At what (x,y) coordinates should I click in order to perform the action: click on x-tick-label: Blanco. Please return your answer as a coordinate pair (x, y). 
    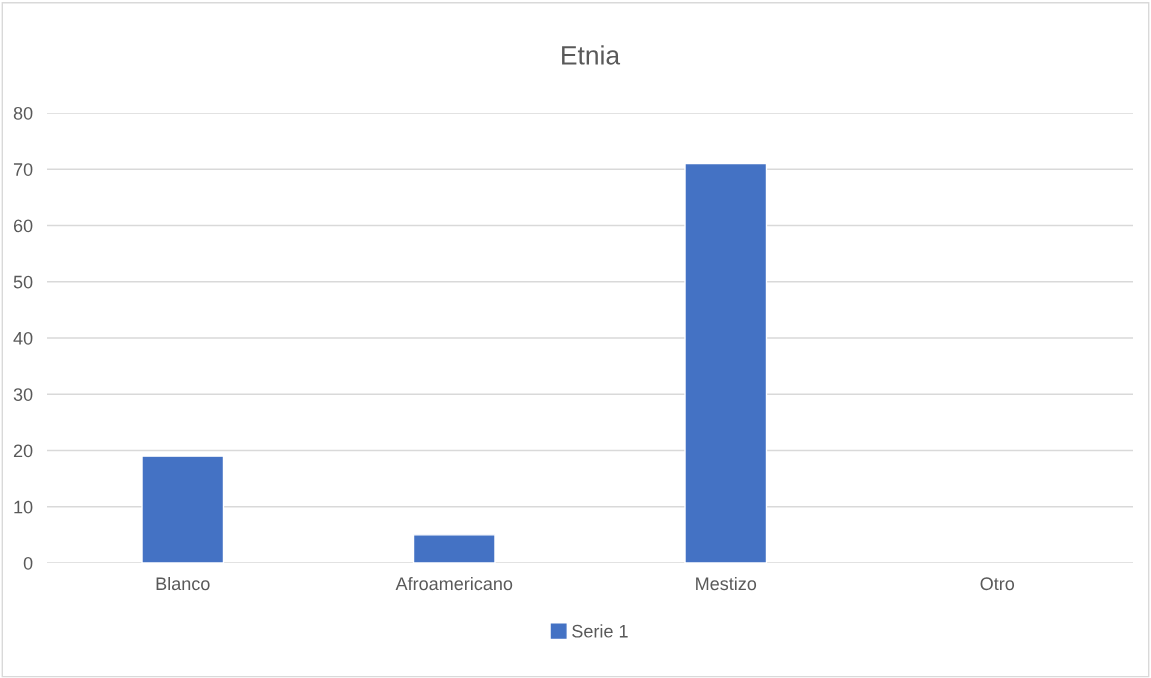
    Looking at the image, I should click on (183, 583).